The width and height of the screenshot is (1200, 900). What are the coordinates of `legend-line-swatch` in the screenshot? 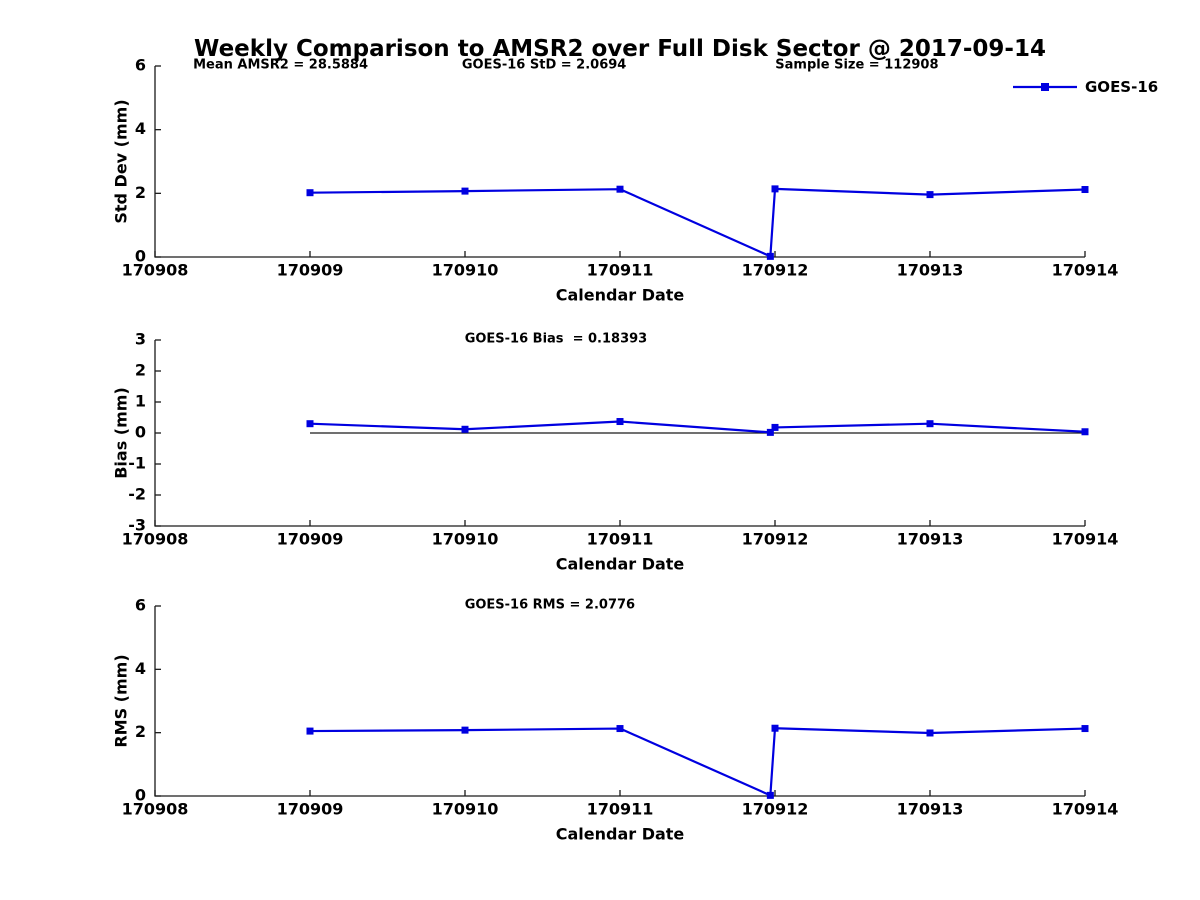 It's located at (1045, 87).